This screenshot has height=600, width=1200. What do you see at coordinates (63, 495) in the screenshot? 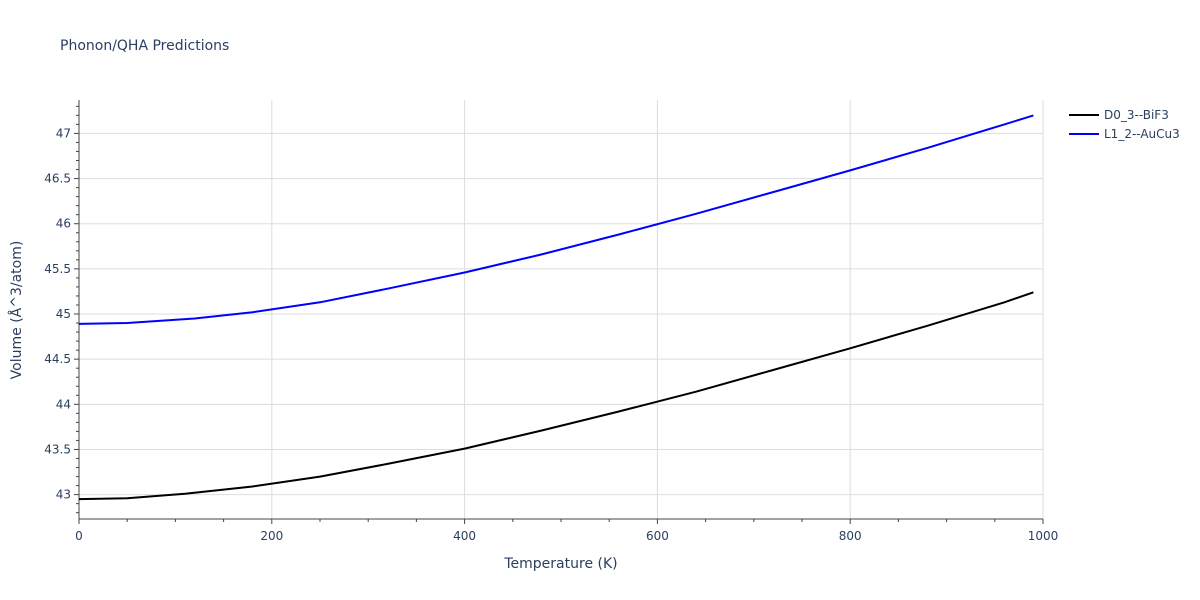
I see `y-tick-label: 43` at bounding box center [63, 495].